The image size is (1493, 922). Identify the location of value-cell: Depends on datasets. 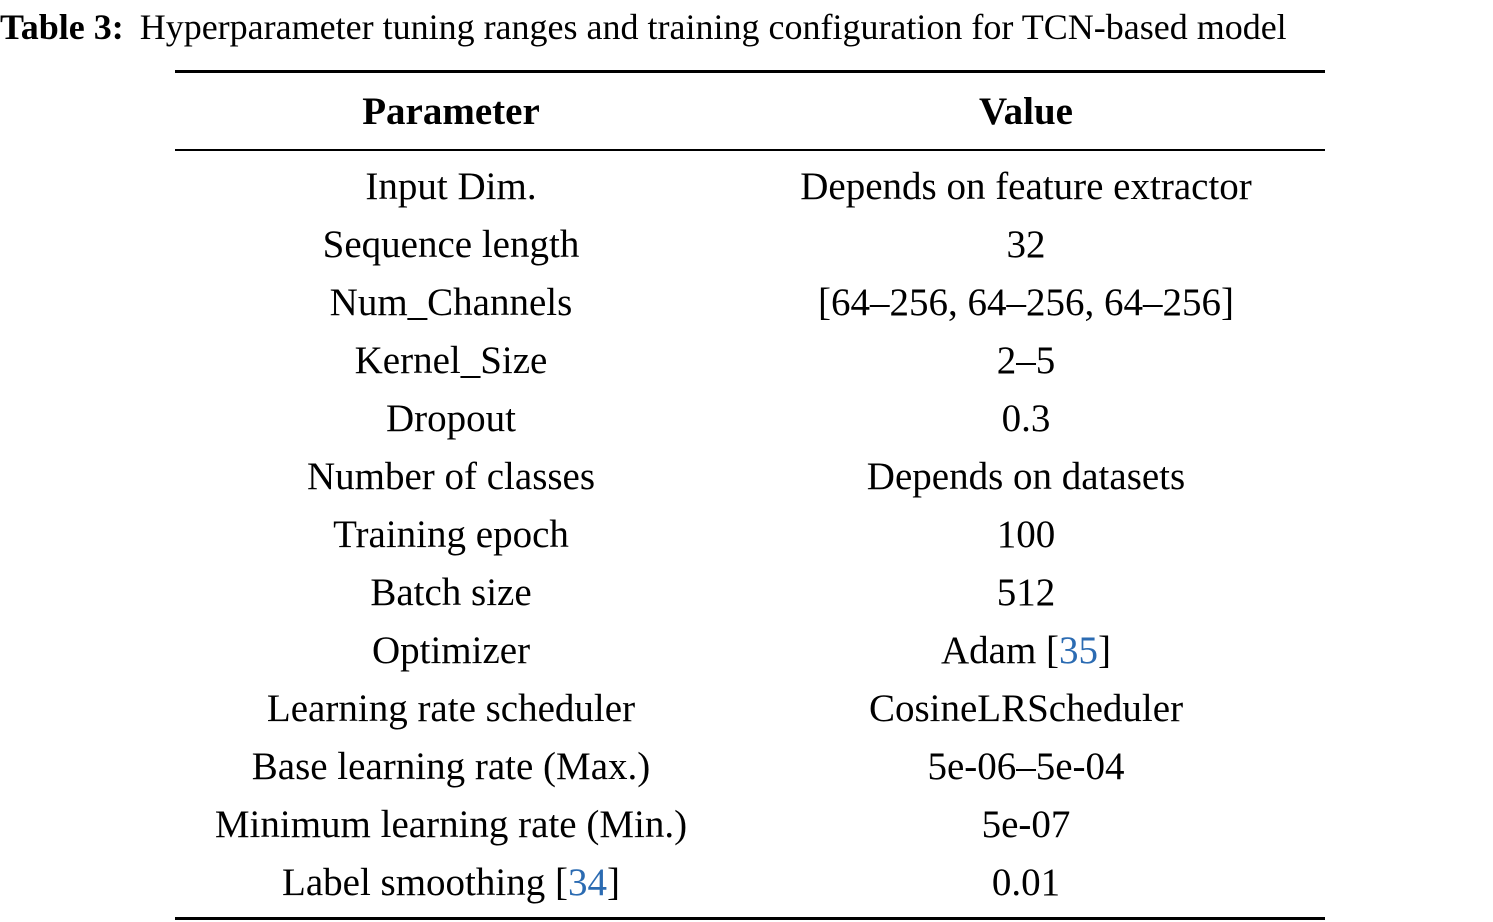
(1026, 476).